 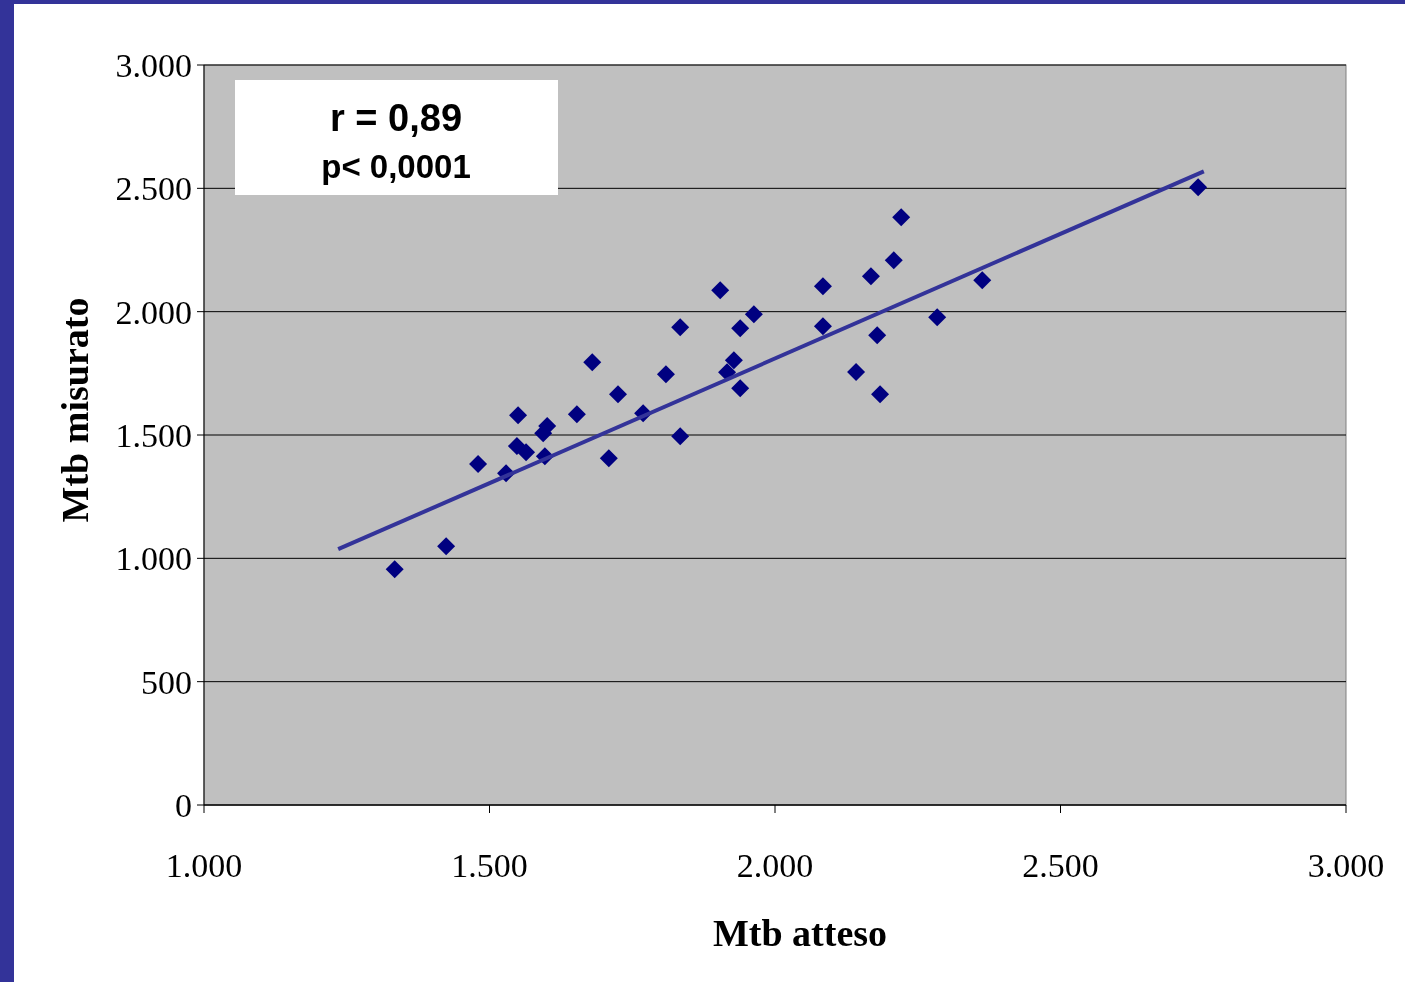 What do you see at coordinates (153, 559) in the screenshot?
I see `y-tick-label: 1.000` at bounding box center [153, 559].